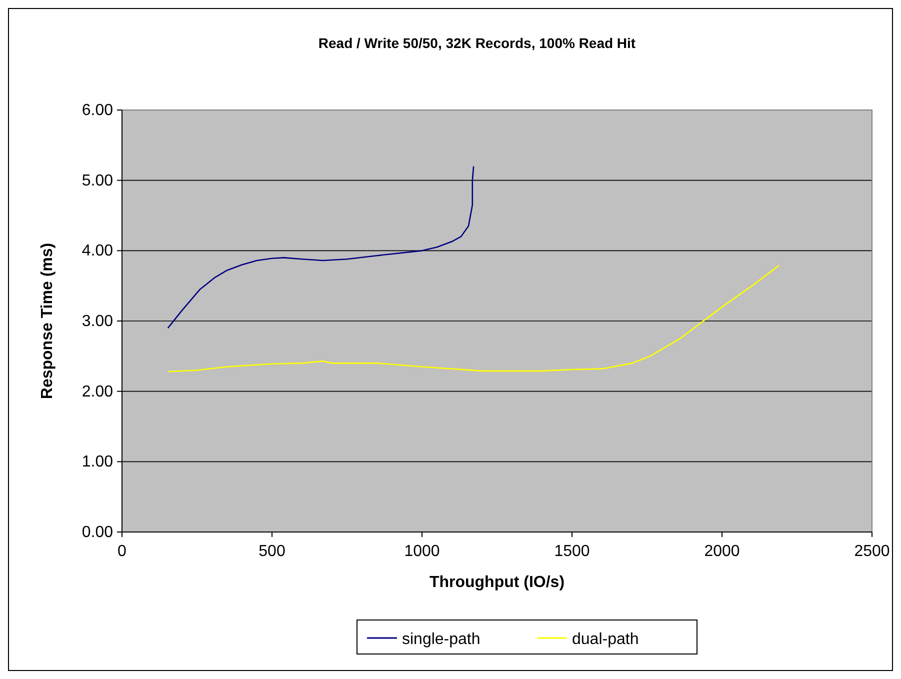  Describe the element at coordinates (605, 639) in the screenshot. I see `legend-label: dual-path` at that location.